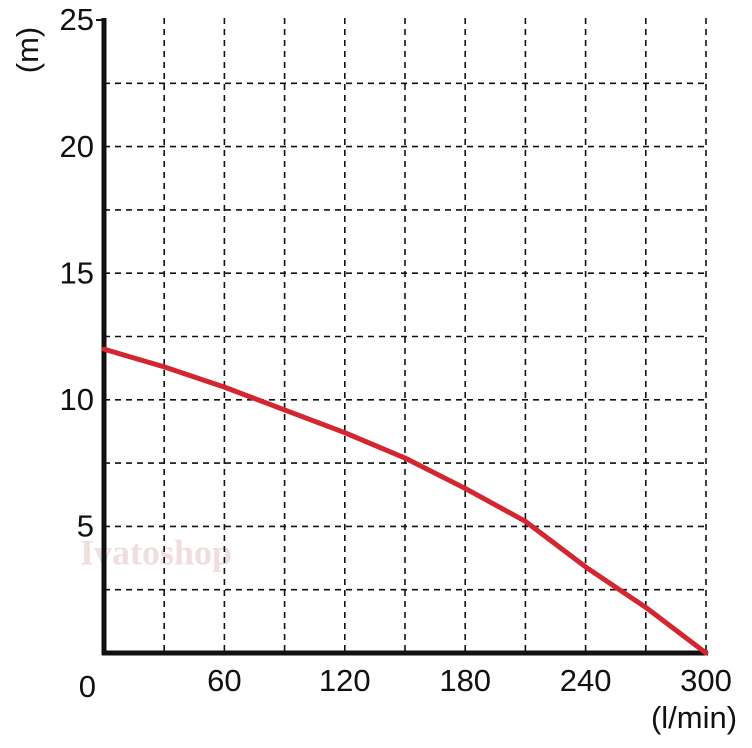 Image resolution: width=752 pixels, height=748 pixels. Describe the element at coordinates (77, 146) in the screenshot. I see `y-tick-label: 20` at that location.